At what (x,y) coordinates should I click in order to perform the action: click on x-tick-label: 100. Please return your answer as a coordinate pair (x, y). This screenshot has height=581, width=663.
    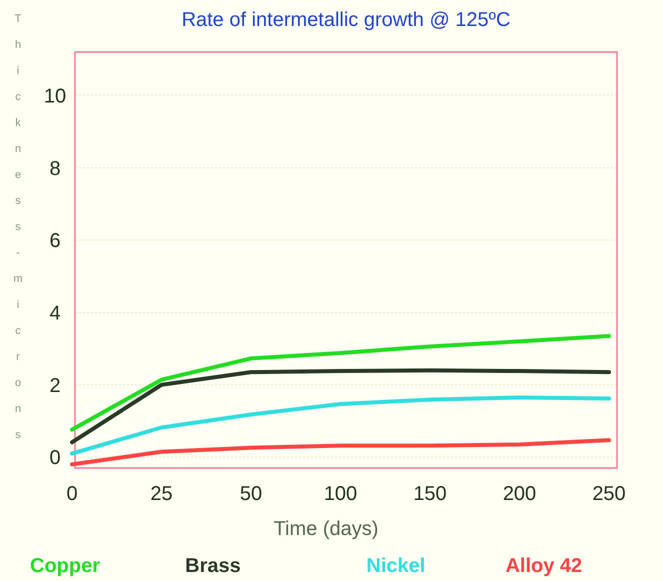
    Looking at the image, I should click on (341, 494).